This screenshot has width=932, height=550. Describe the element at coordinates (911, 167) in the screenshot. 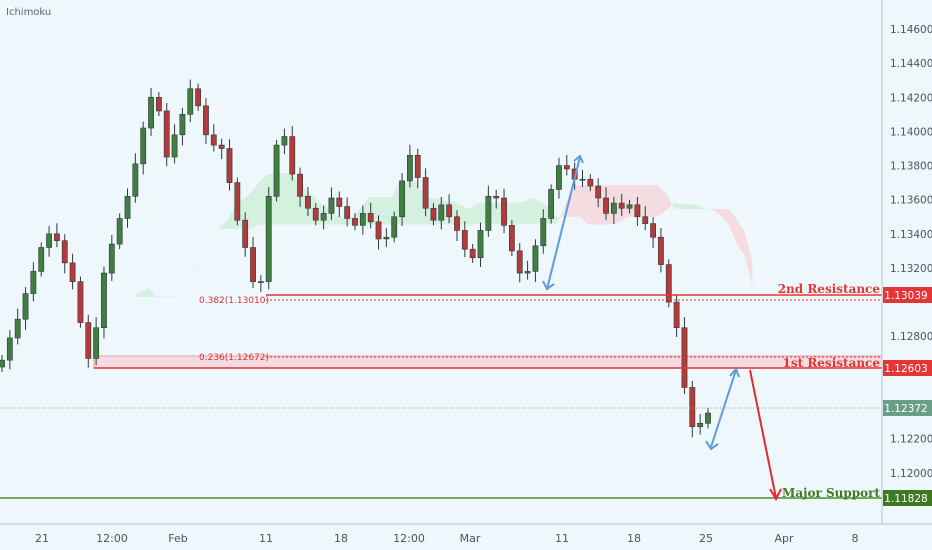

I see `price-tick-label: 1.13800` at that location.